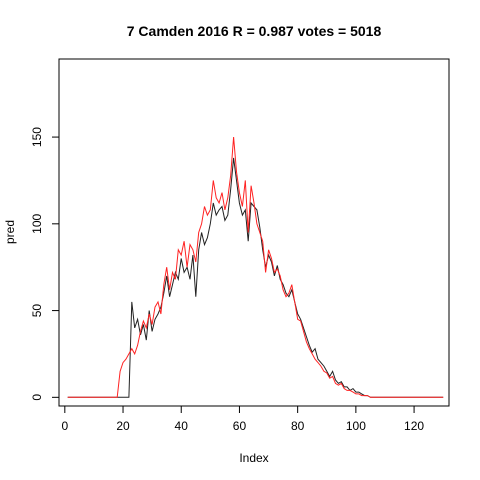 Image resolution: width=480 pixels, height=480 pixels. I want to click on chart-title: 7 Camden 2016 R = 0.987 votes = 5018, so click(254, 31).